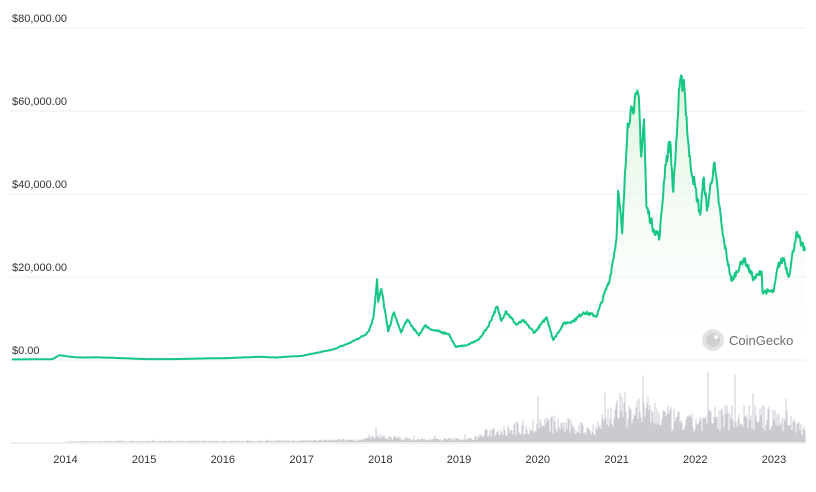 The width and height of the screenshot is (816, 492). What do you see at coordinates (144, 460) in the screenshot?
I see `x-tick-label: 2015` at bounding box center [144, 460].